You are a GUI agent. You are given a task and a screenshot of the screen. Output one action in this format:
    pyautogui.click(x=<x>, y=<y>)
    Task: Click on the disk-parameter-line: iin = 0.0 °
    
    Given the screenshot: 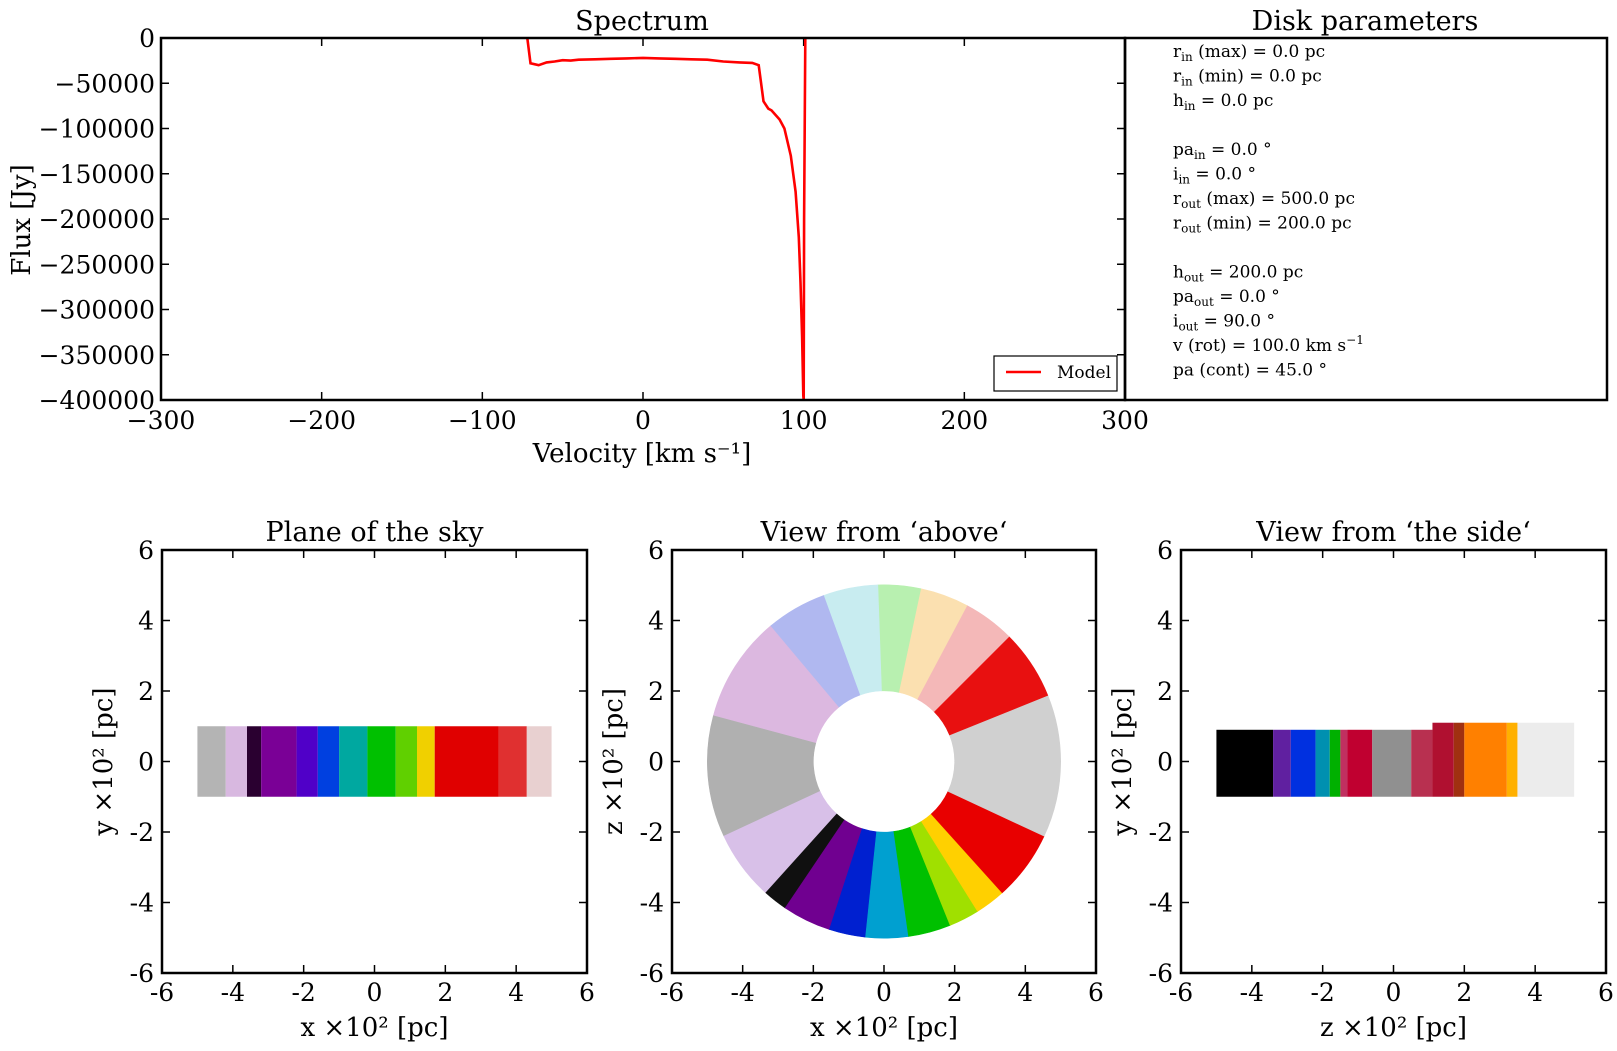 What is the action you would take?
    pyautogui.click(x=1214, y=176)
    